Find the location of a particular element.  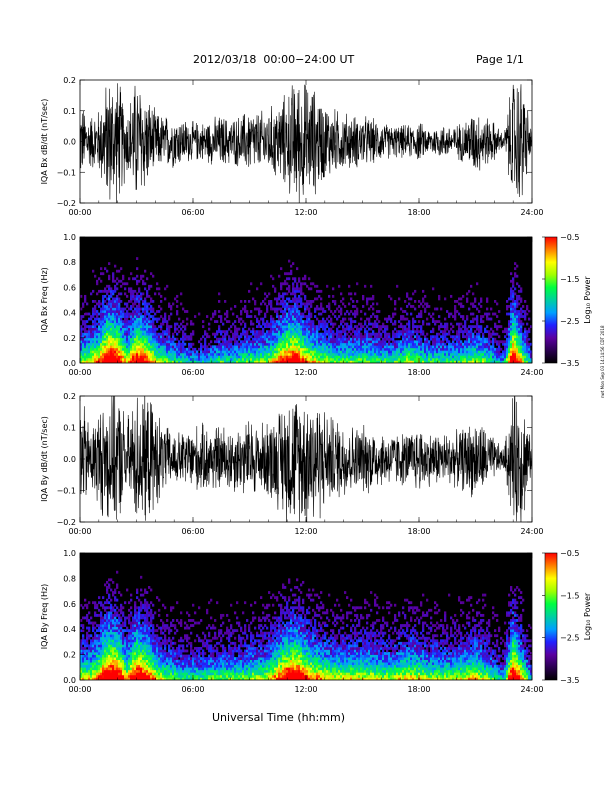

y-axis-title-2: IQA Bx Freq (Hz) is located at coordinates (44, 300).